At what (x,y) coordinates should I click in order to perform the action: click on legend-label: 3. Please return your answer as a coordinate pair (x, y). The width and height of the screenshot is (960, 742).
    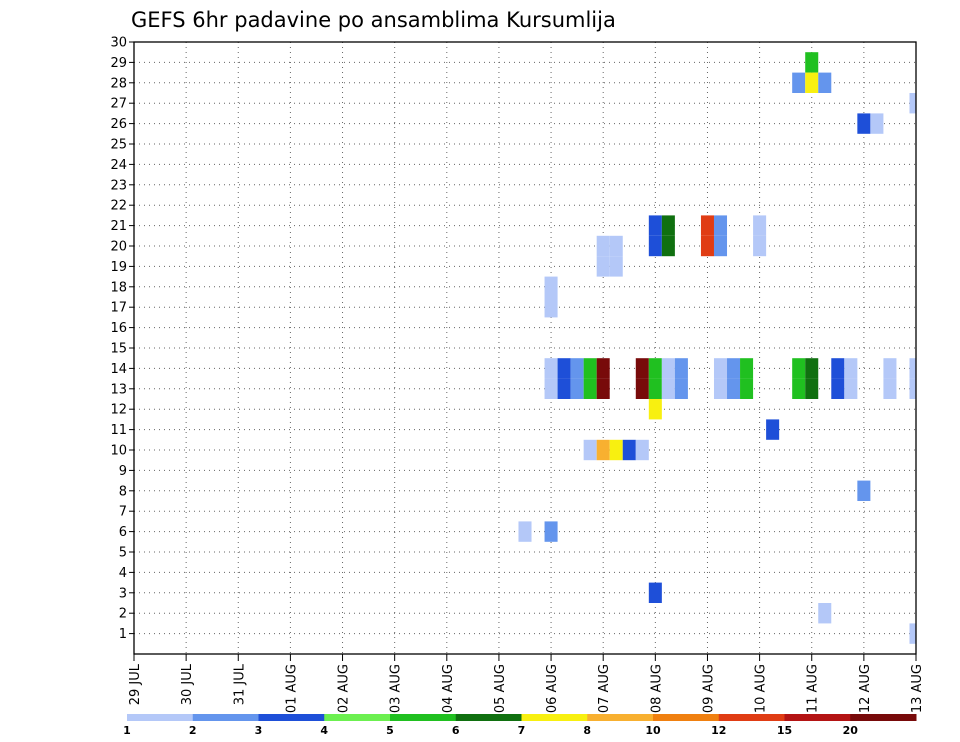
    Looking at the image, I should click on (259, 730).